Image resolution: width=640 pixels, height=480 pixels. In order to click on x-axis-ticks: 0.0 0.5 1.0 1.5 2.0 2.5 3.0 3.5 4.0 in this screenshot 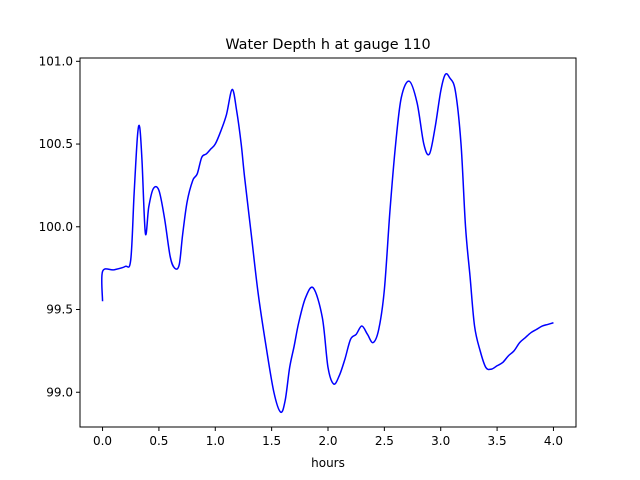, I will do `click(328, 437)`.